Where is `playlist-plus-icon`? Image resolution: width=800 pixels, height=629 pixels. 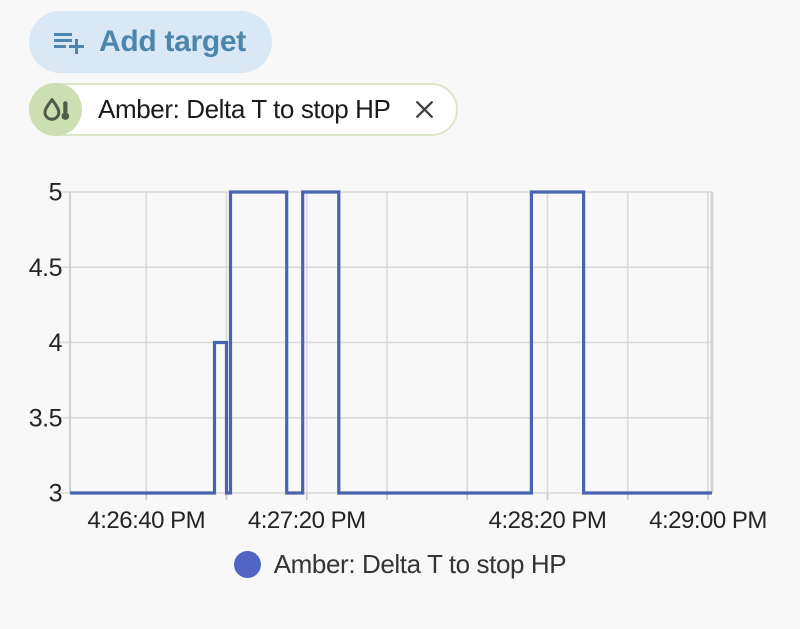 playlist-plus-icon is located at coordinates (69, 42).